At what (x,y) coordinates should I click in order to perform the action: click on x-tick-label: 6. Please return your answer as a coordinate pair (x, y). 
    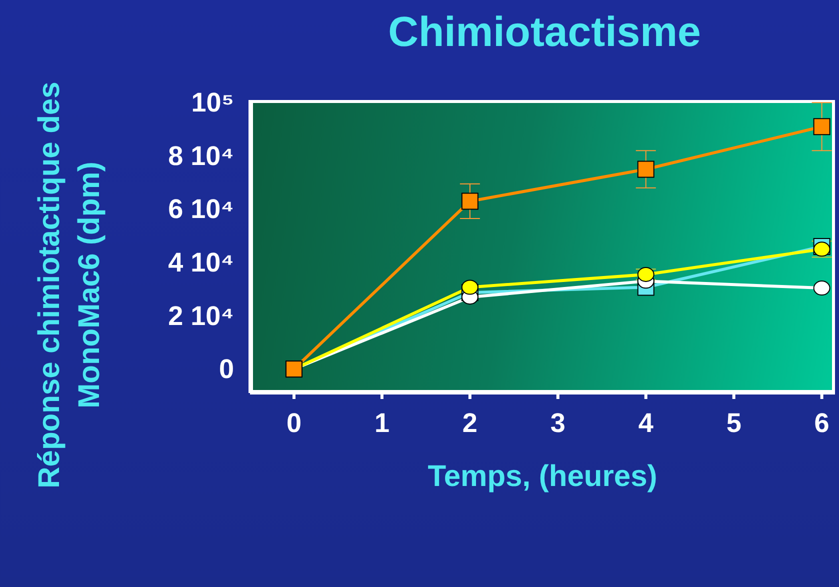
    Looking at the image, I should click on (822, 423).